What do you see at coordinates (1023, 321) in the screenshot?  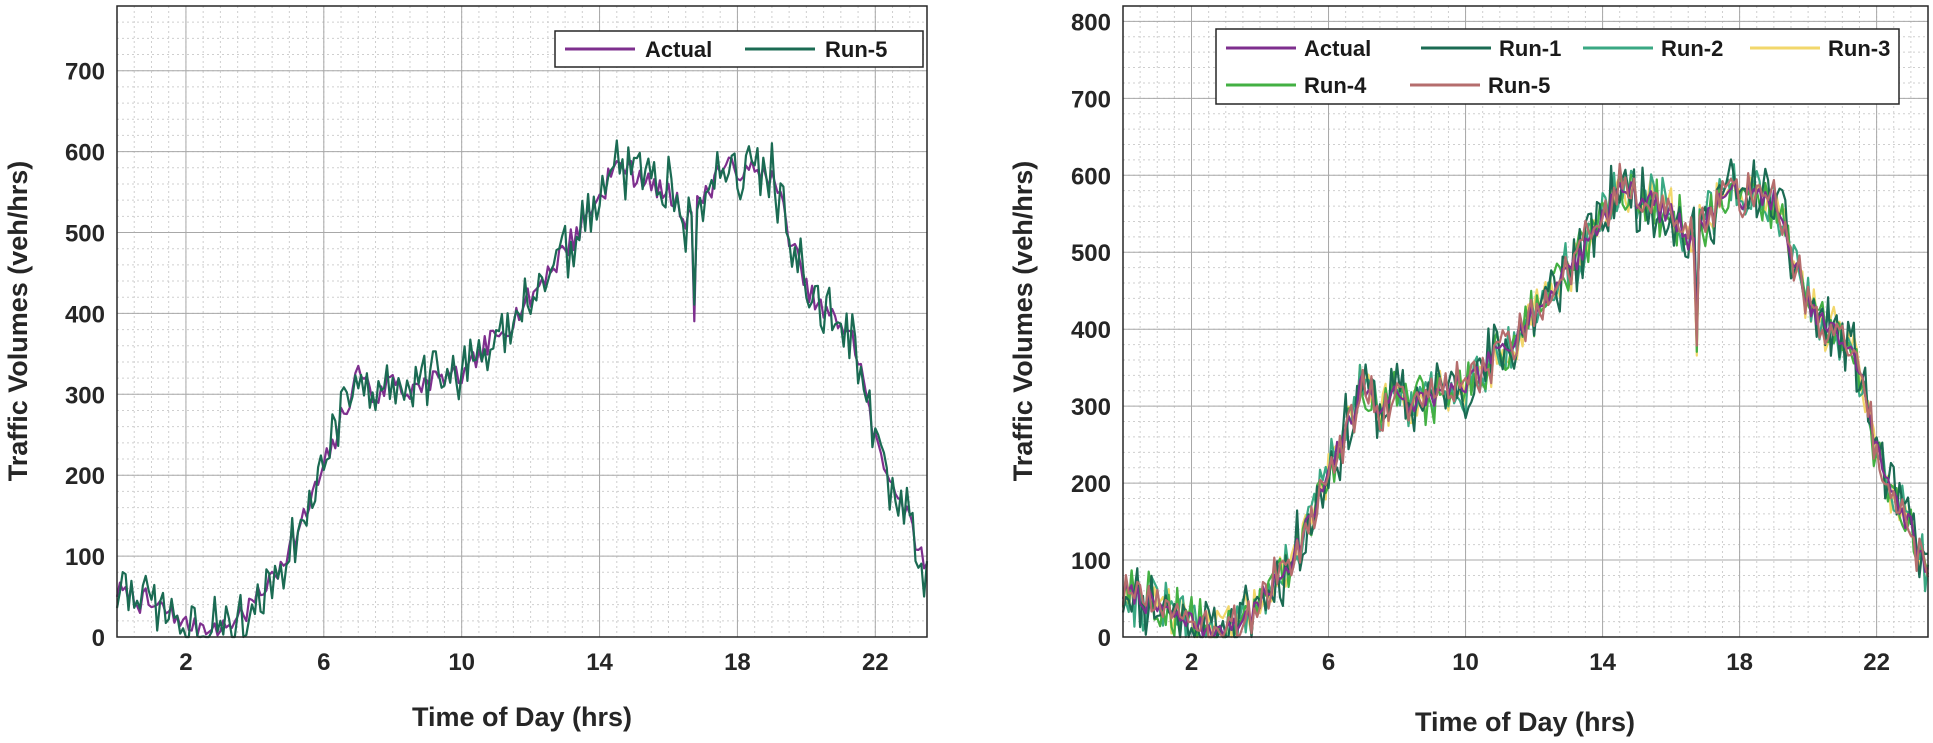 I see `y-axis-label-right: Traffic Volumes (veh/hrs)` at bounding box center [1023, 321].